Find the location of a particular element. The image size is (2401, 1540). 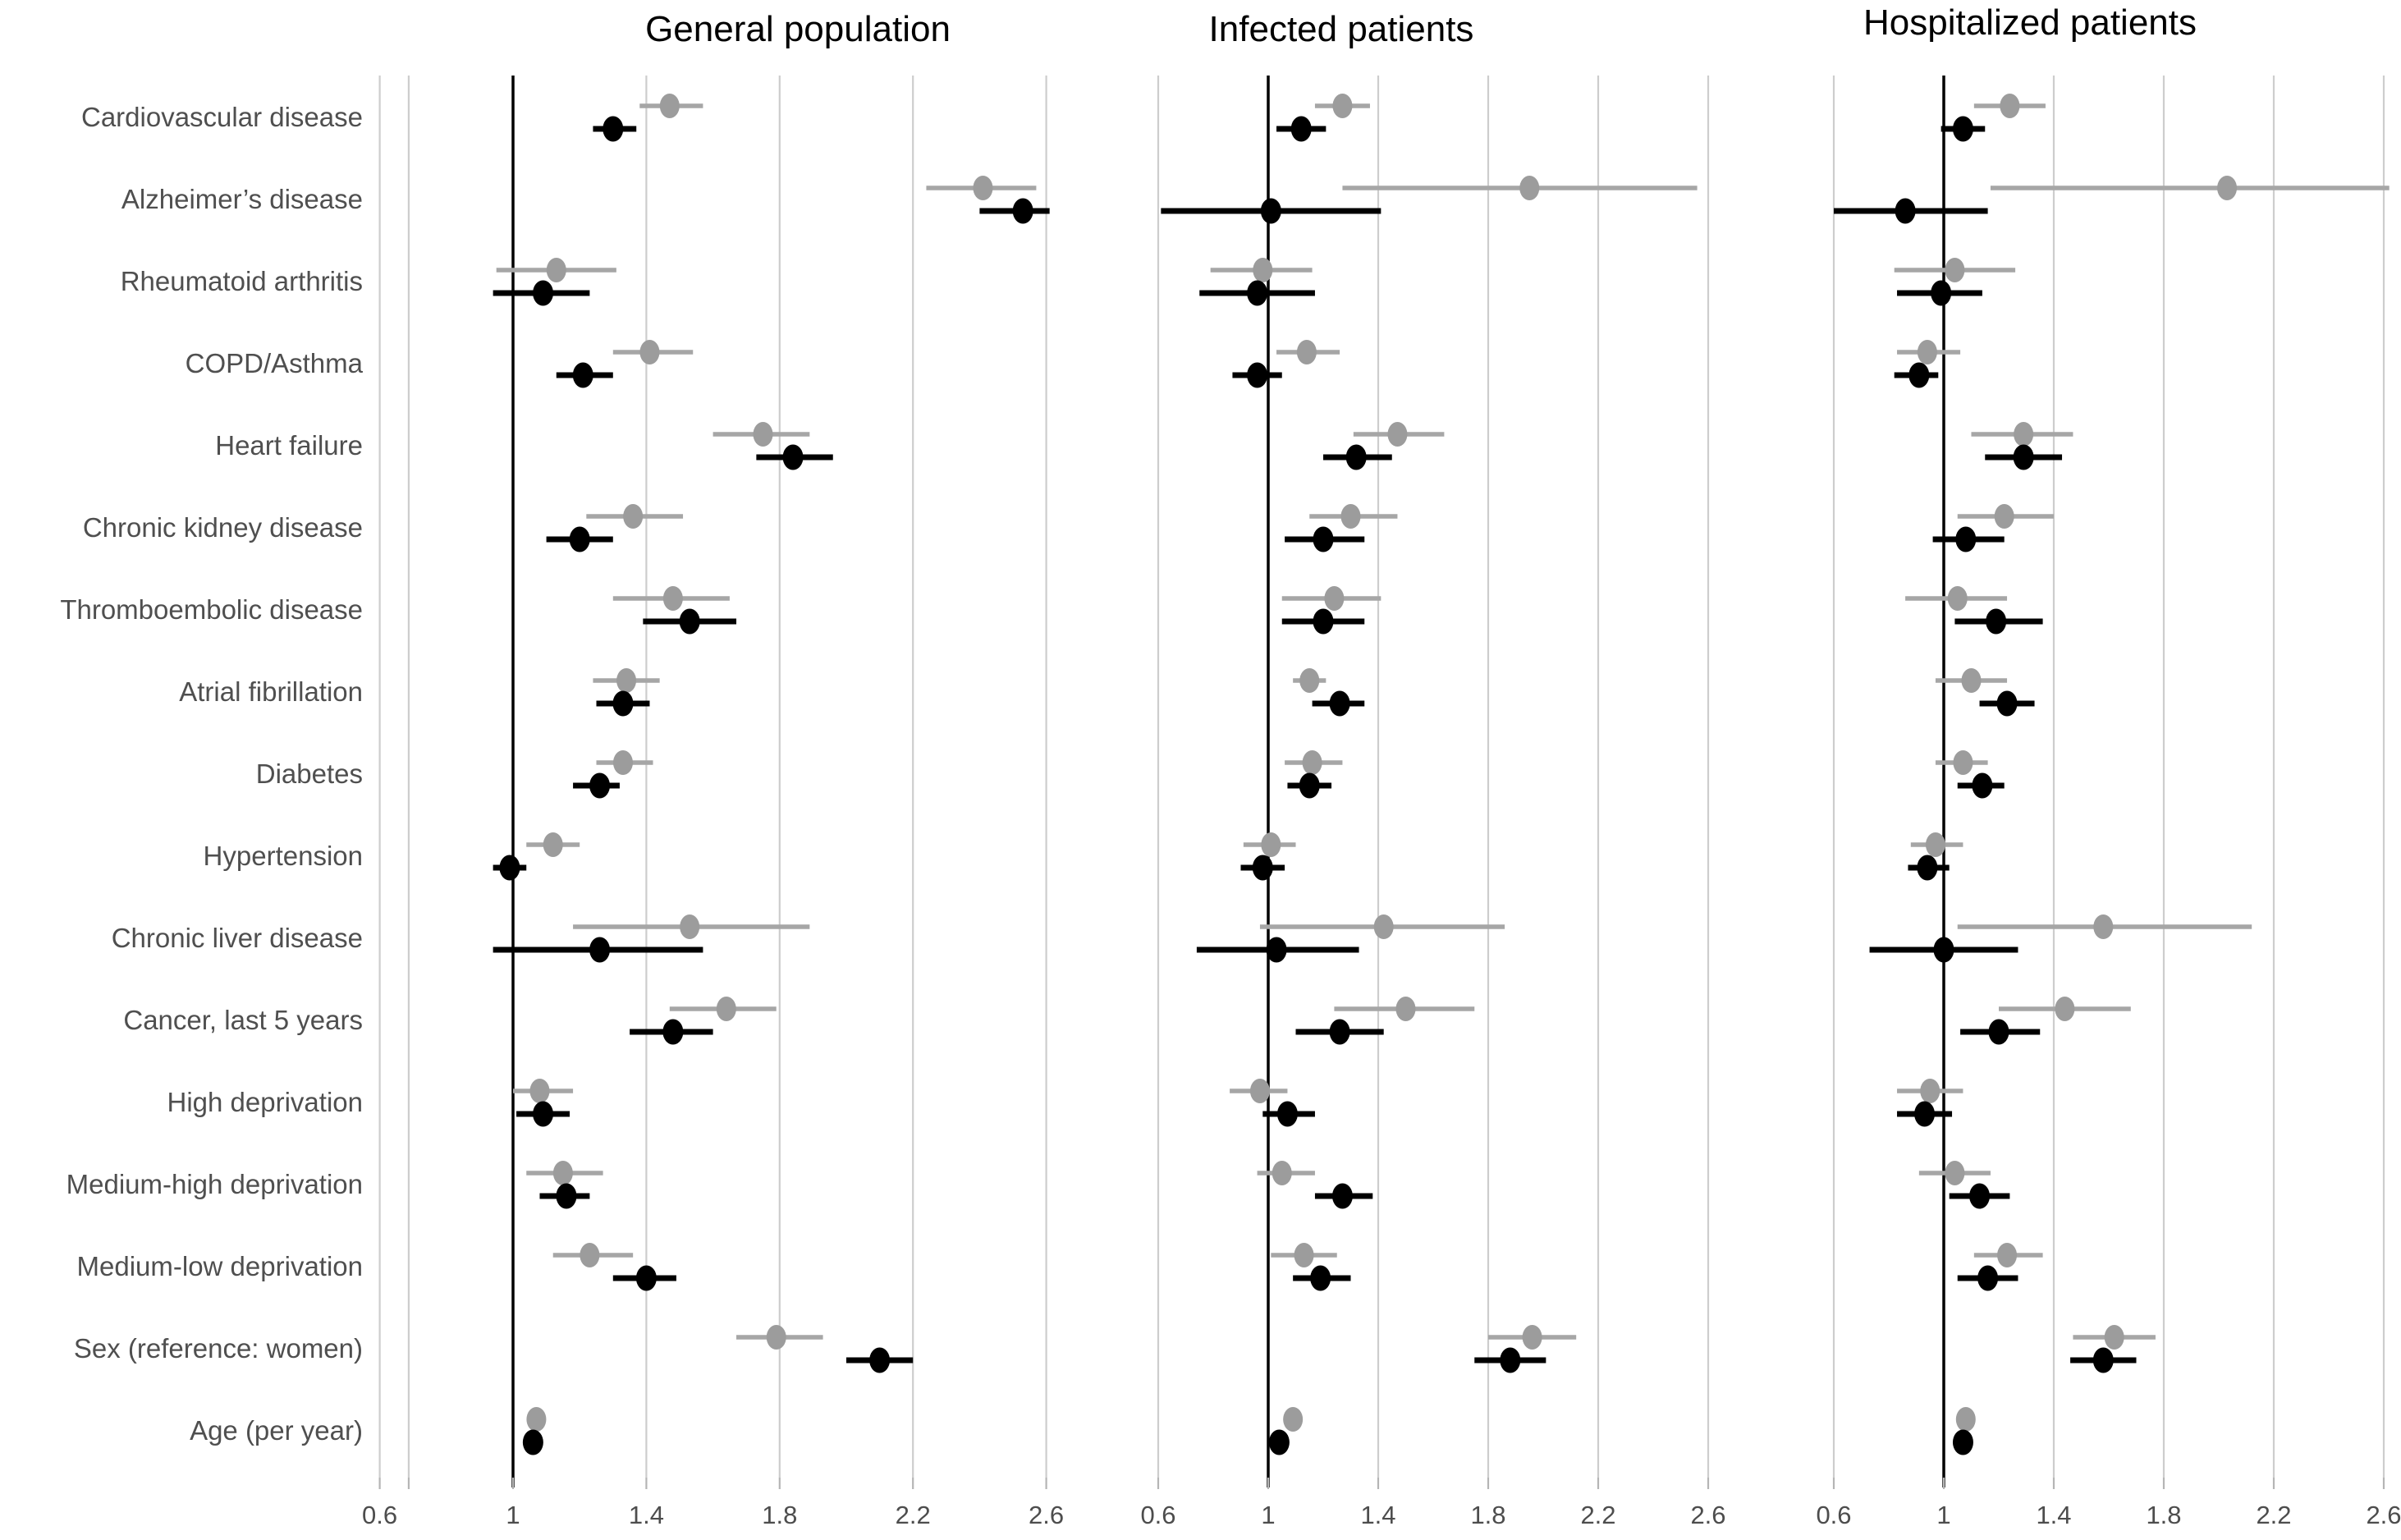

category-label: Cancer, last 5 years is located at coordinates (243, 1020).